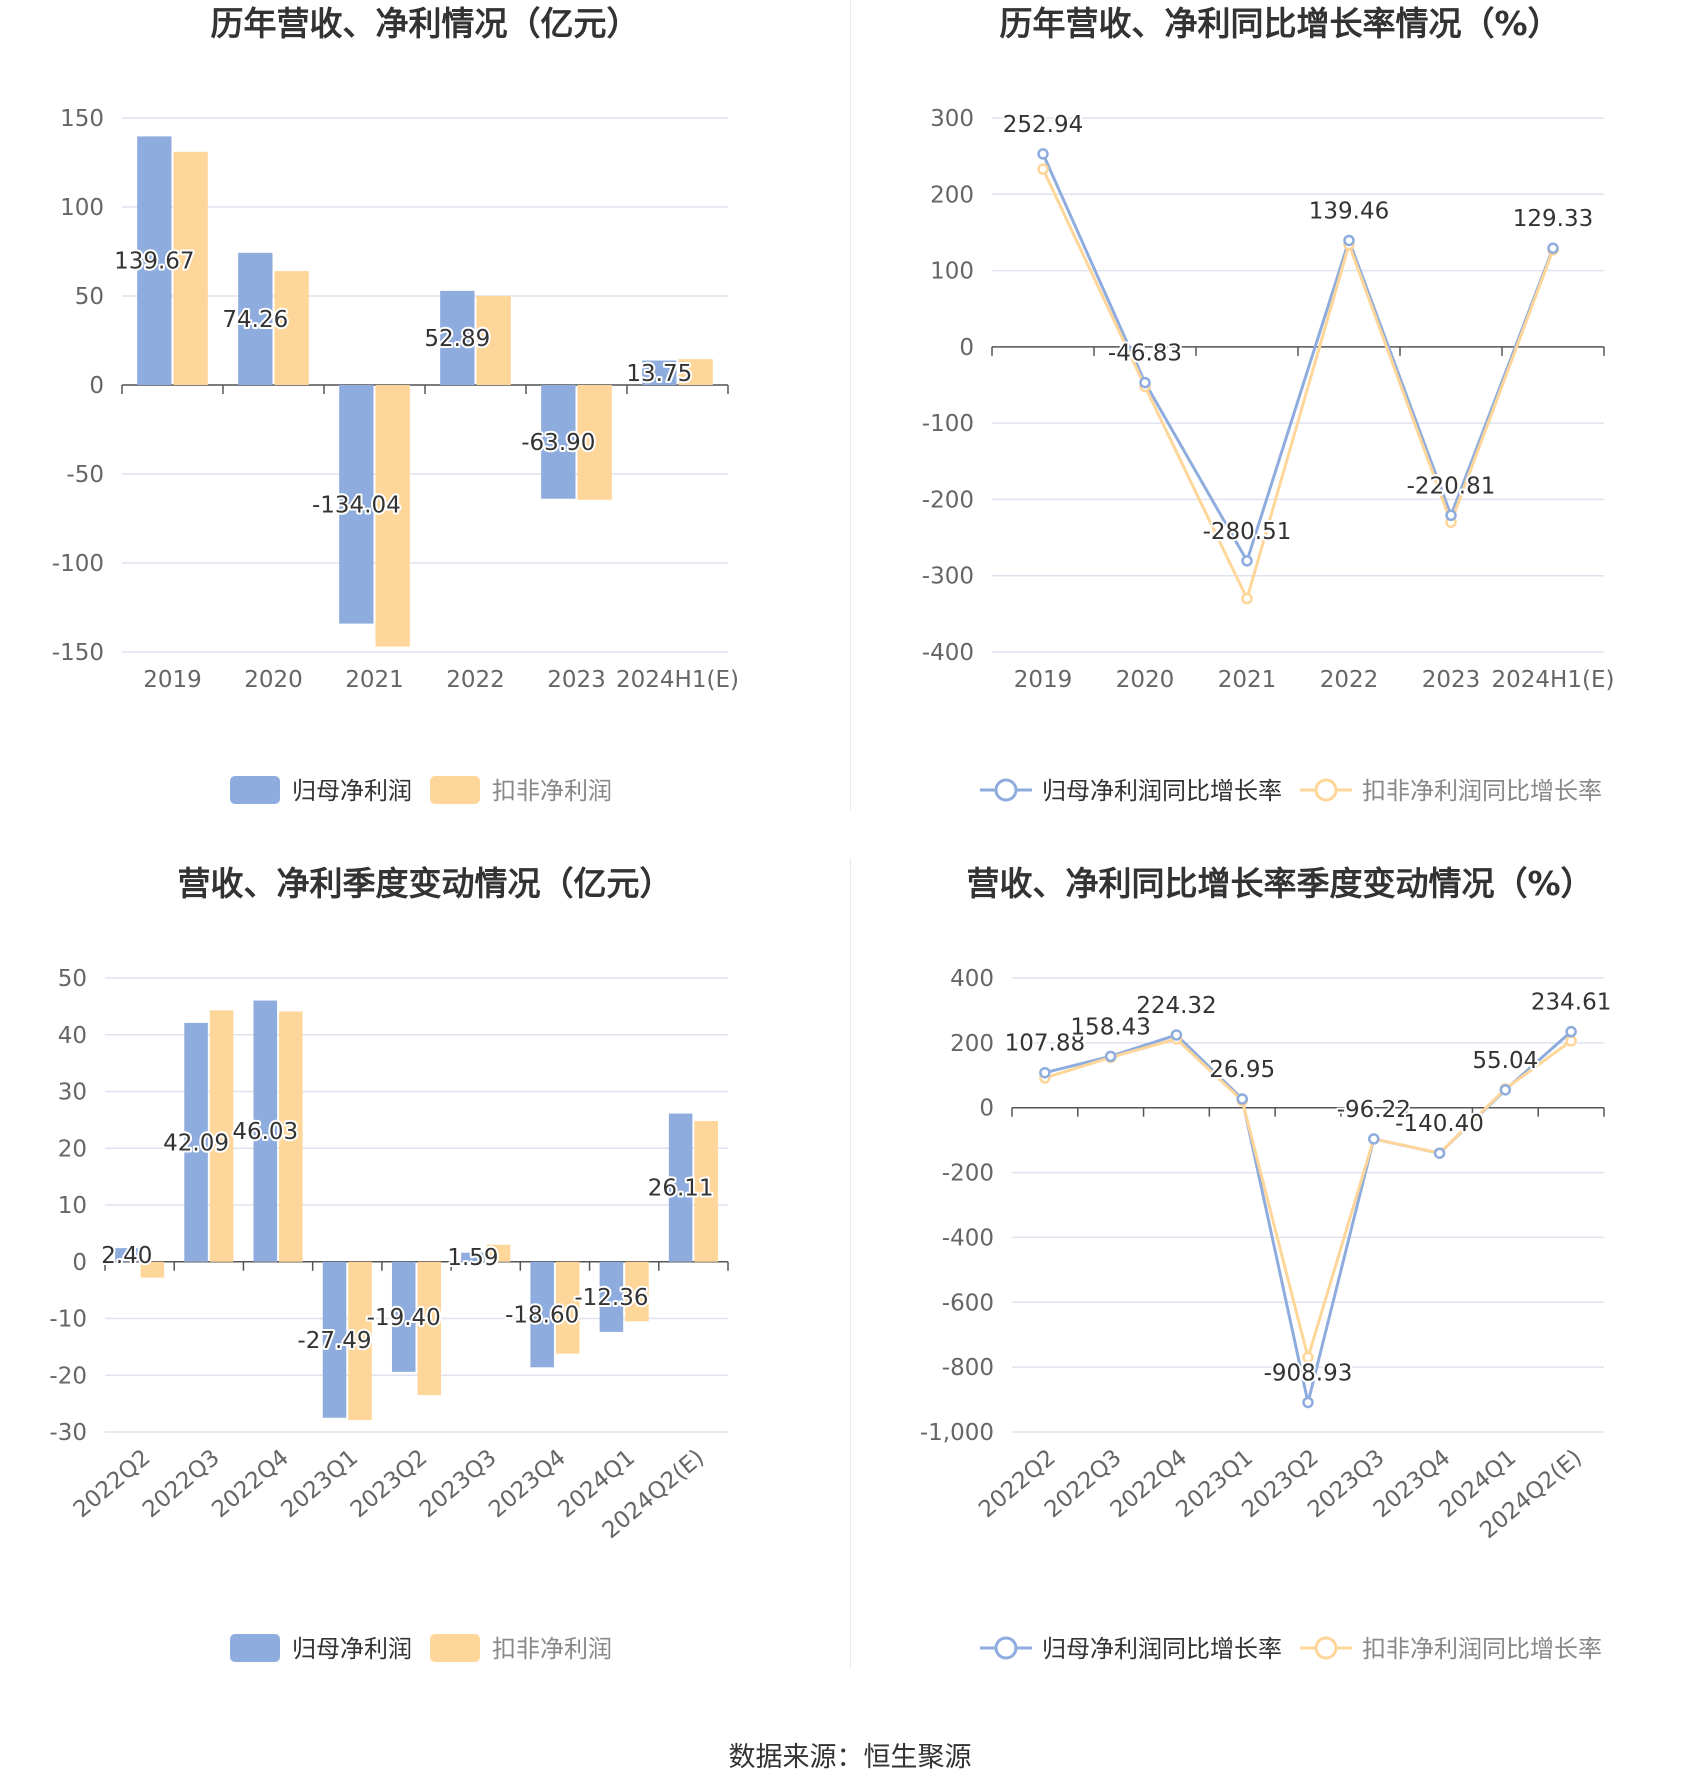  Describe the element at coordinates (1110, 1027) in the screenshot. I see `data-label: 158.43` at that location.